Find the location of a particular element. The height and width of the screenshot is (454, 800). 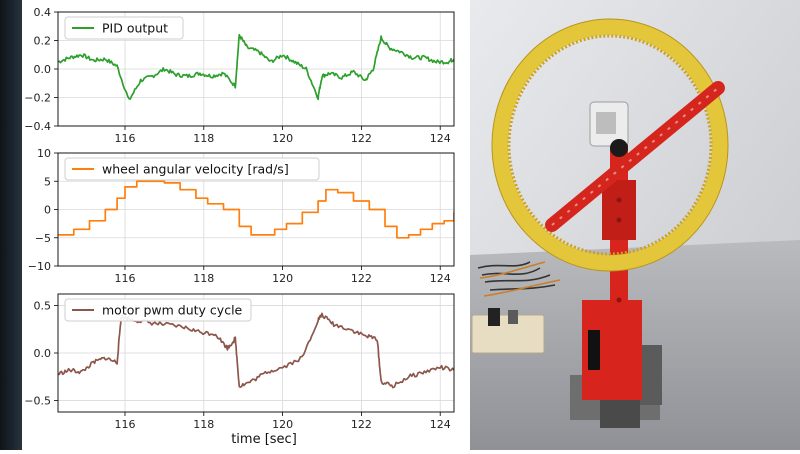

legend-label: motor pwm duty cycle is located at coordinates (172, 310).